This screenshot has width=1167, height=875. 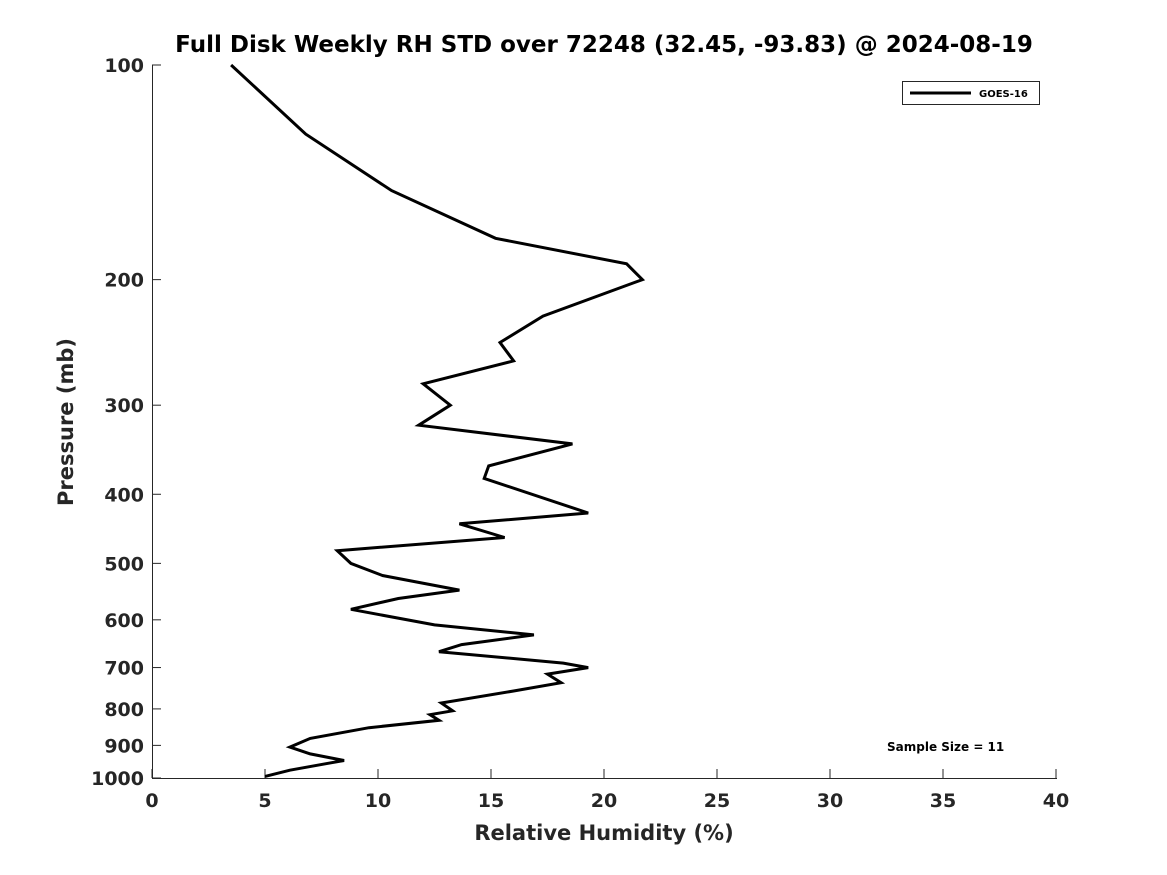 What do you see at coordinates (1003, 94) in the screenshot?
I see `legend-label-goes-16: GOES-16` at bounding box center [1003, 94].